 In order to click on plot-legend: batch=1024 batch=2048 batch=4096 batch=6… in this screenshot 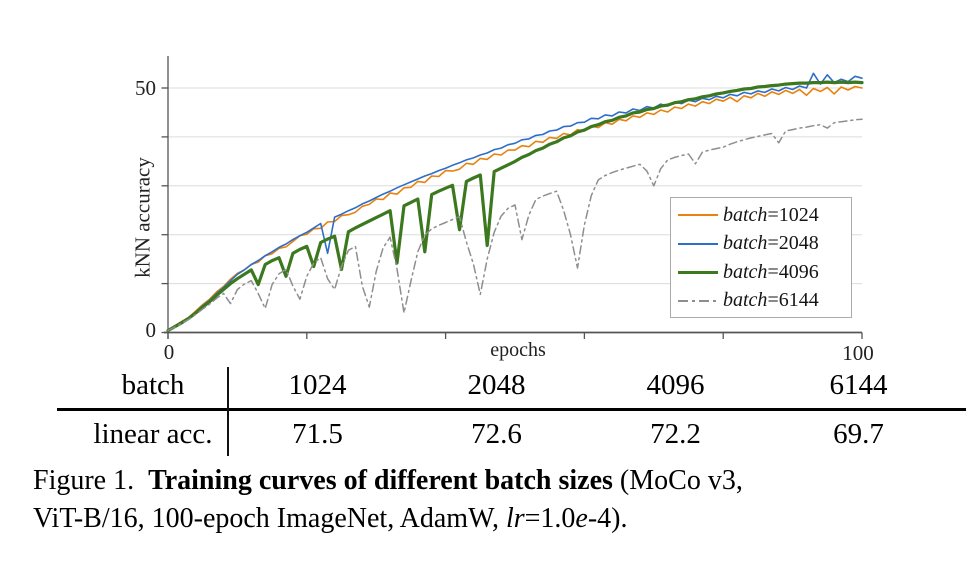, I will do `click(761, 257)`.